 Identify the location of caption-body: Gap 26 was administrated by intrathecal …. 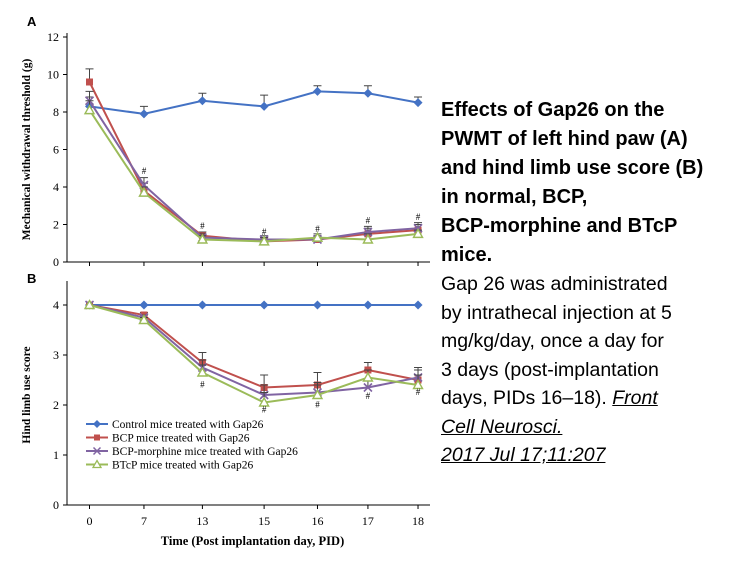
(597, 370).